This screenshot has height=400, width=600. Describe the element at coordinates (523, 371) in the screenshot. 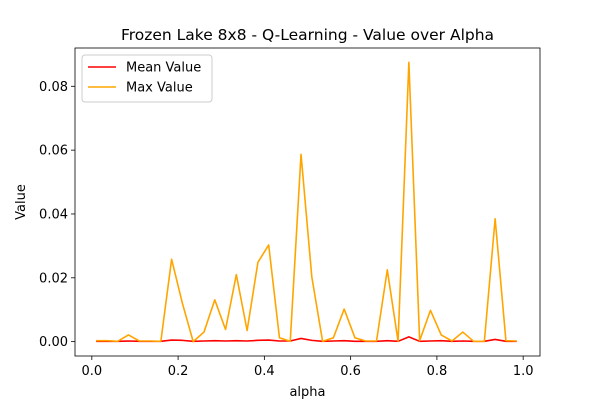

I see `x-tick-label: 1.0` at that location.